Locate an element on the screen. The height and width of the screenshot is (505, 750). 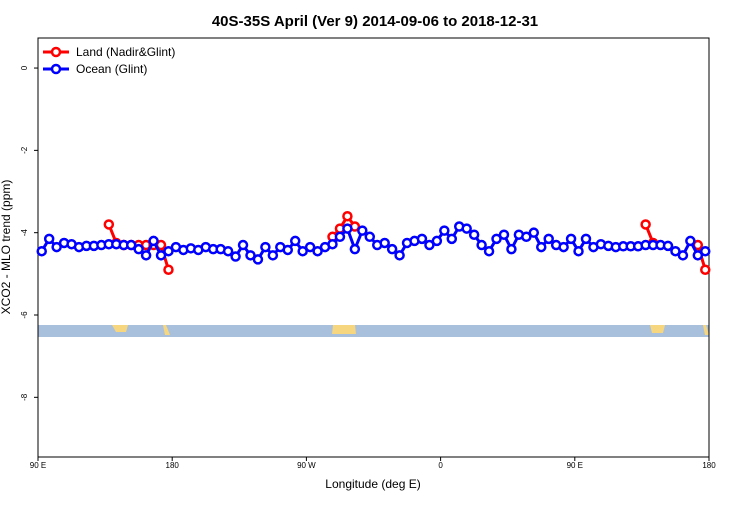
y-tick-label: 0 is located at coordinates (24, 67).